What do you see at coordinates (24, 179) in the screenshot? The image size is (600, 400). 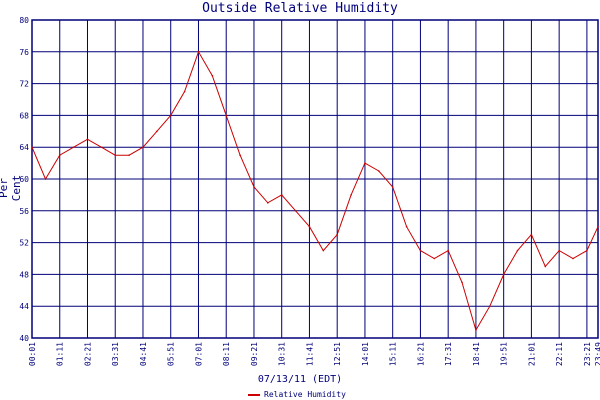 I see `y-tick-label: 60` at bounding box center [24, 179].